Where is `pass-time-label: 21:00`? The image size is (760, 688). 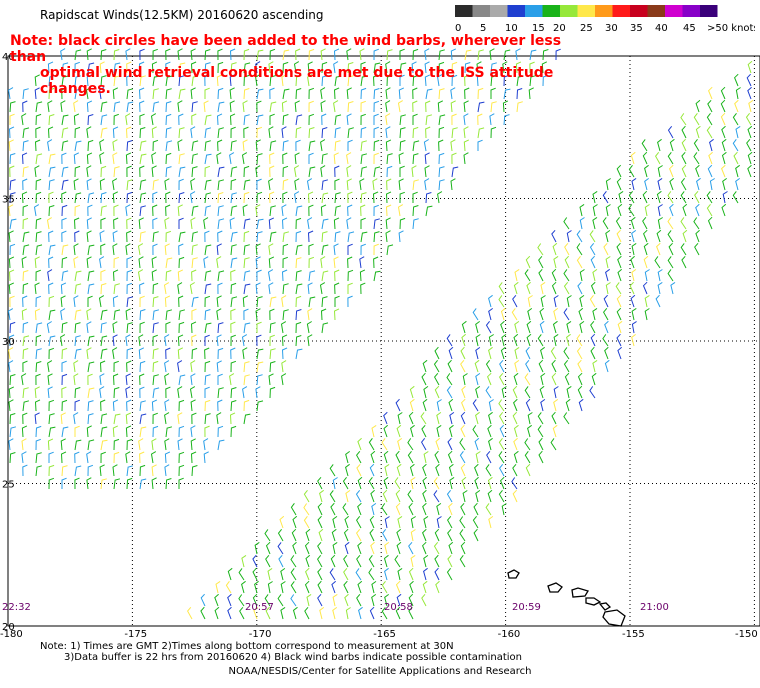 pass-time-label: 21:00 is located at coordinates (654, 607).